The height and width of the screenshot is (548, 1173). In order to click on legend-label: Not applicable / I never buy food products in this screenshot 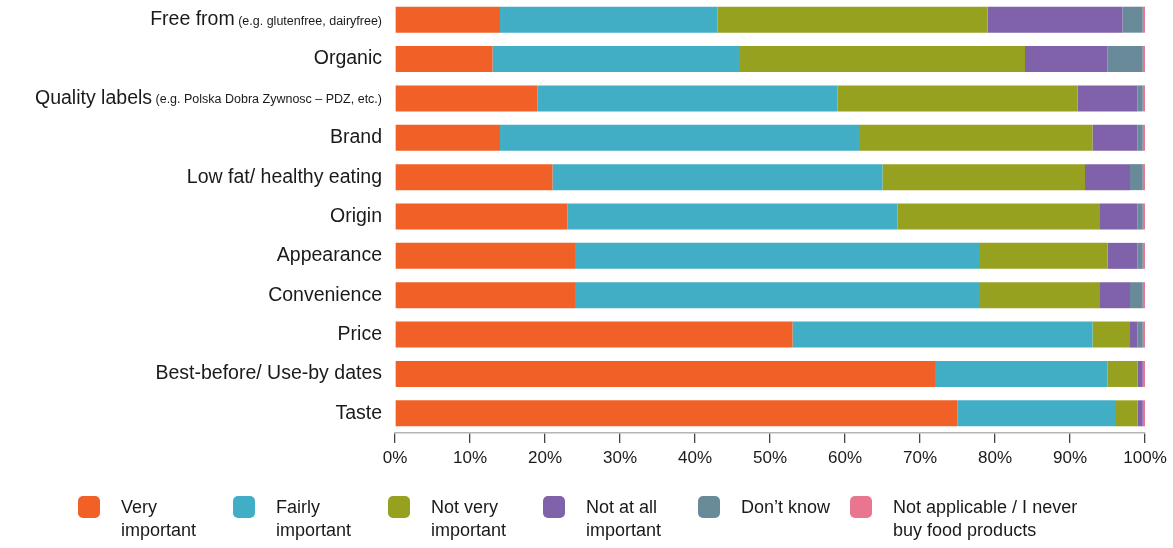, I will do `click(986, 519)`.